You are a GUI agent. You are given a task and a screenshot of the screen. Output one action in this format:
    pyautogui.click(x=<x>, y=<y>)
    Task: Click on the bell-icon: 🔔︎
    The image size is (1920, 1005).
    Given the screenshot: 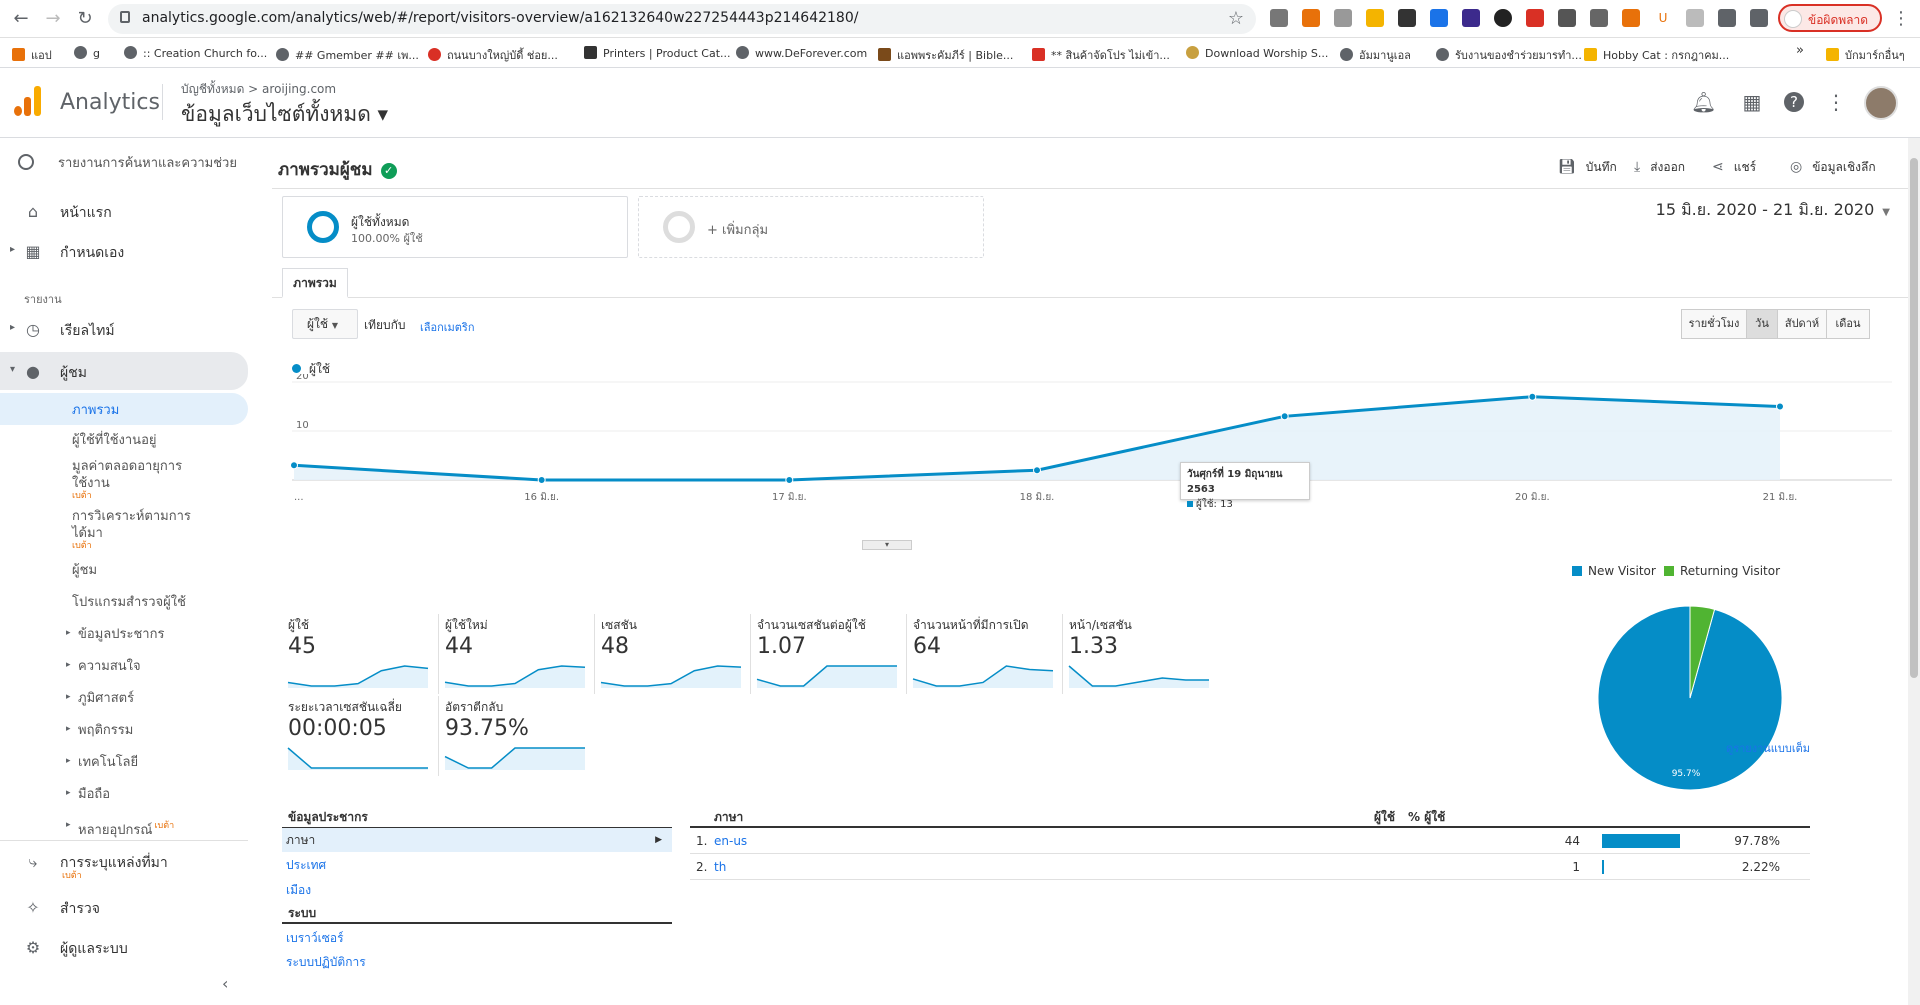 What is the action you would take?
    pyautogui.click(x=1704, y=102)
    